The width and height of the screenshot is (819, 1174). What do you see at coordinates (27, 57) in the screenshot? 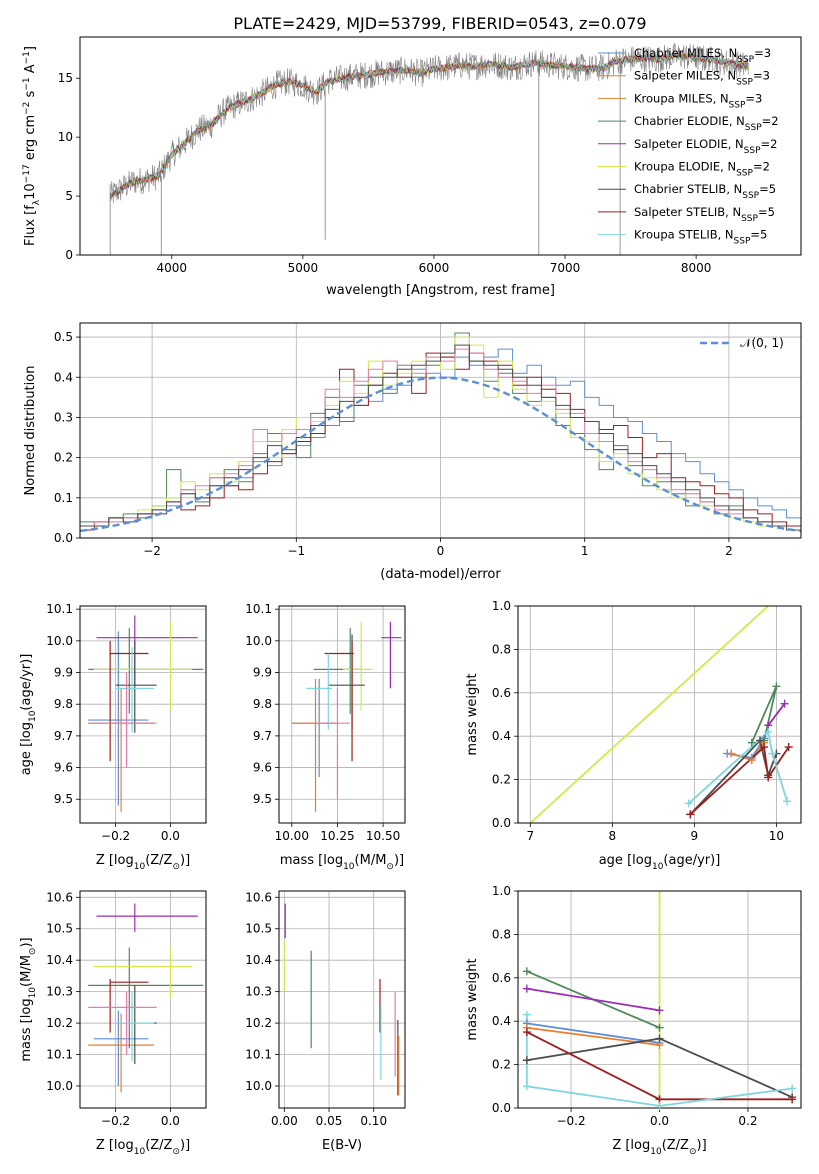
I see `label-fragment: −1` at bounding box center [27, 57].